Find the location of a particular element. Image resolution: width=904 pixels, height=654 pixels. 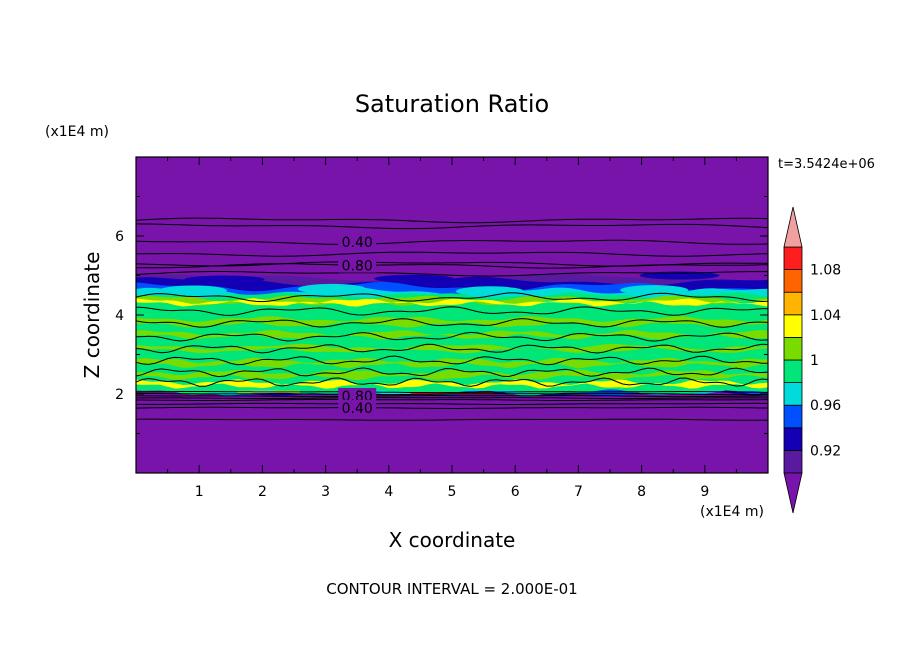

x-tick-label: 5 is located at coordinates (452, 492).